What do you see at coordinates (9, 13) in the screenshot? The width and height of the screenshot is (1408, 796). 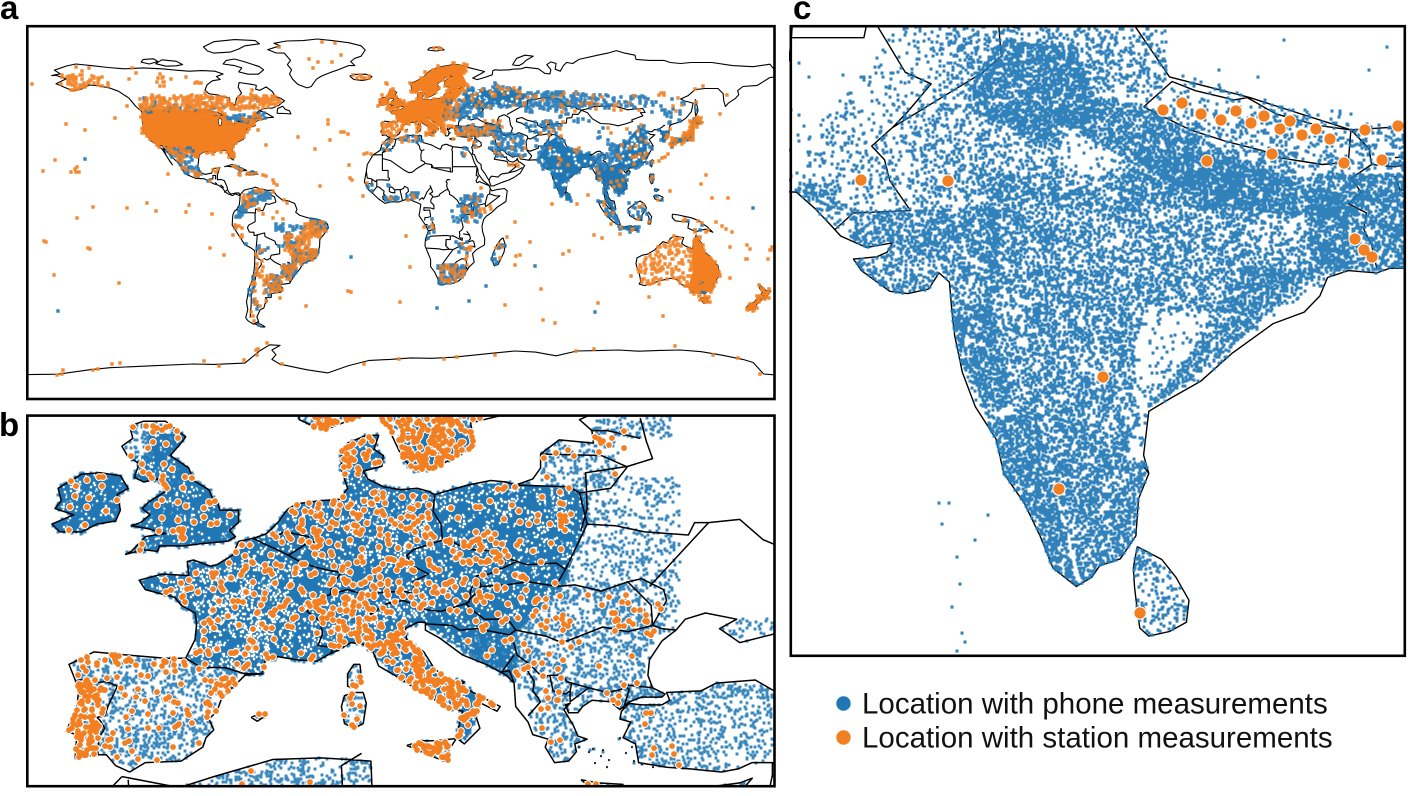 I see `svg-text: a` at bounding box center [9, 13].